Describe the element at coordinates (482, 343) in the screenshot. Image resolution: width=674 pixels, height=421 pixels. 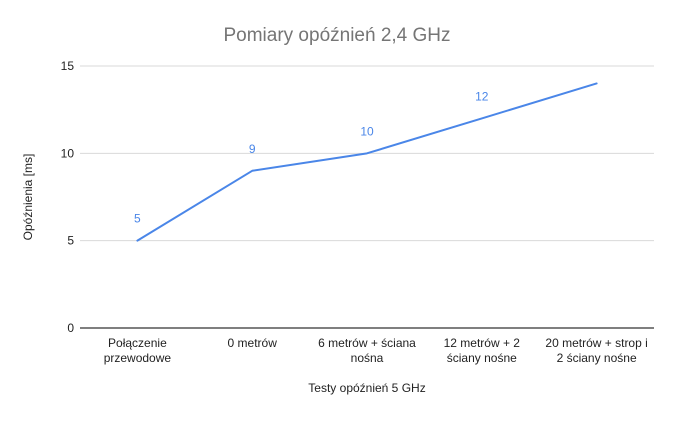
I see `x-tick-label-line: 12 metrów + 2` at that location.